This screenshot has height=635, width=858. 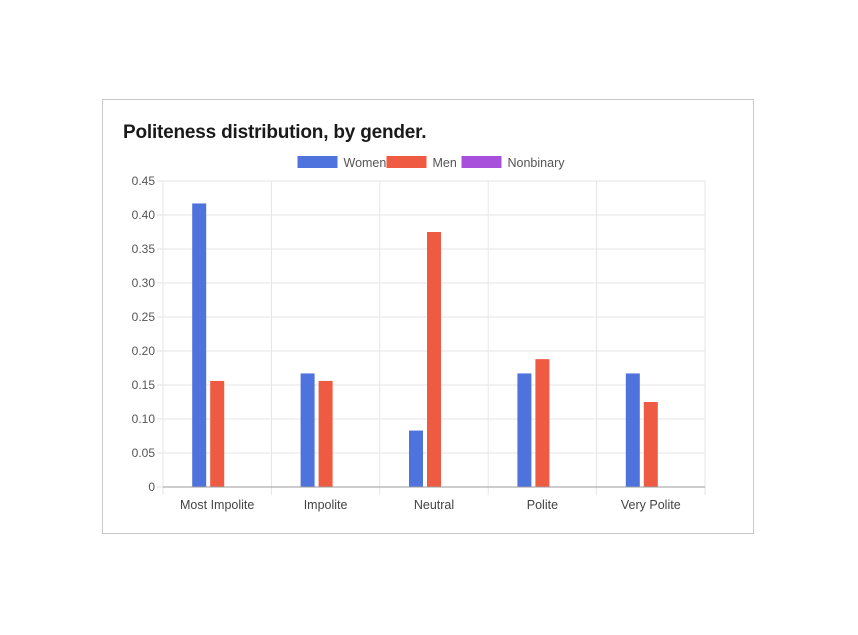 I want to click on y-tick-label: 0, so click(x=151, y=487).